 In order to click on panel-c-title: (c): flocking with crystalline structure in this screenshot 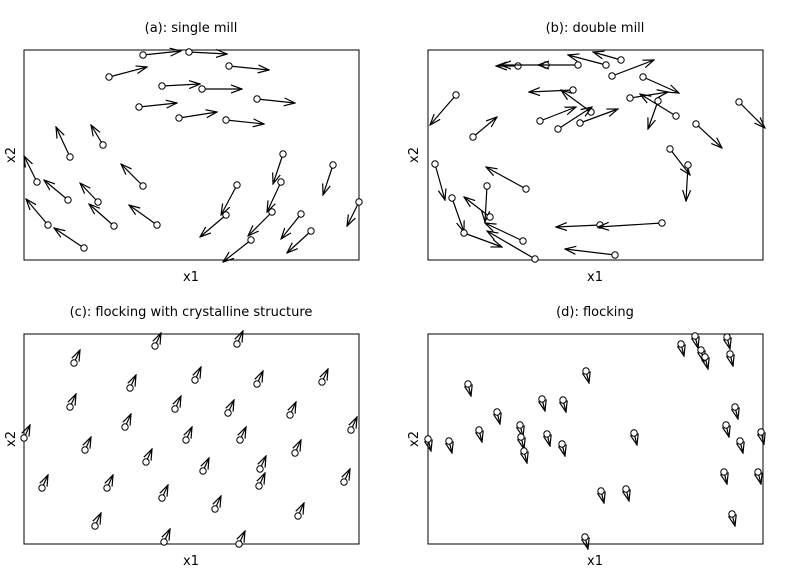, I will do `click(191, 312)`.